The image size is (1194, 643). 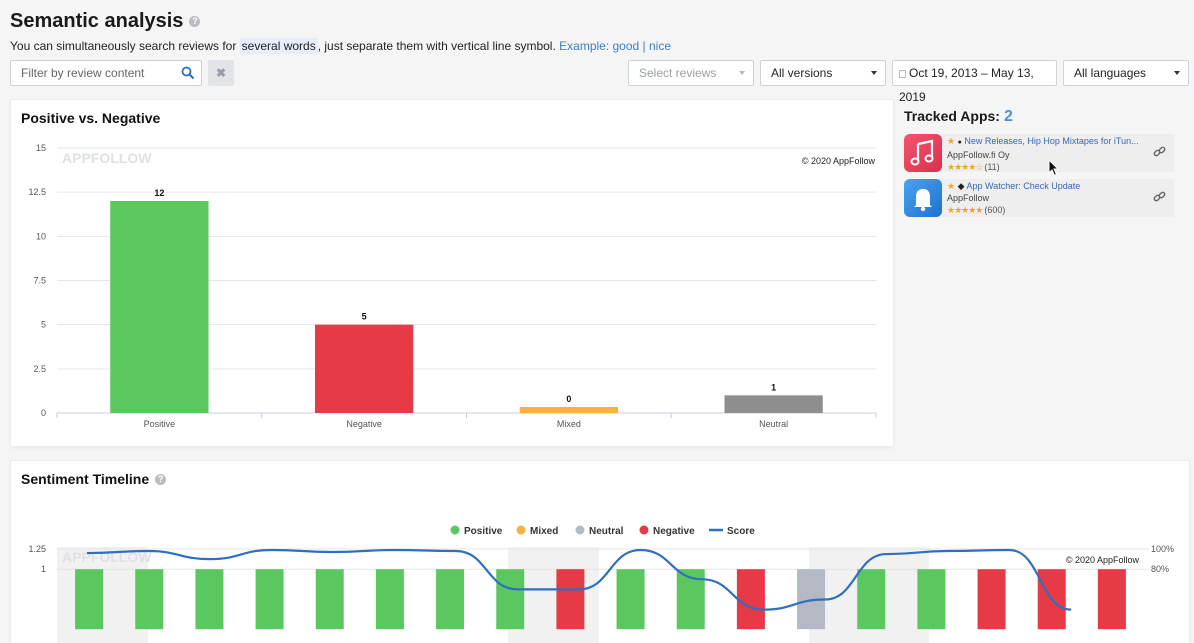 I want to click on example-link: Example: good | nice, so click(x=615, y=46).